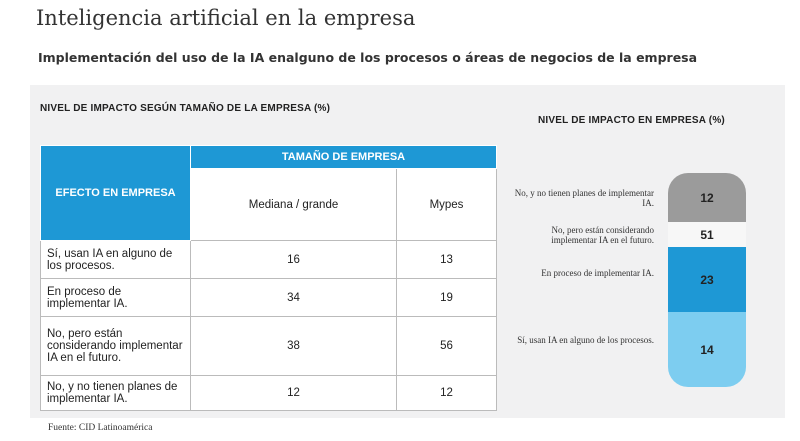 The width and height of the screenshot is (800, 441). What do you see at coordinates (115, 193) in the screenshot?
I see `effect-header: EFECTO EN EMPRESA` at bounding box center [115, 193].